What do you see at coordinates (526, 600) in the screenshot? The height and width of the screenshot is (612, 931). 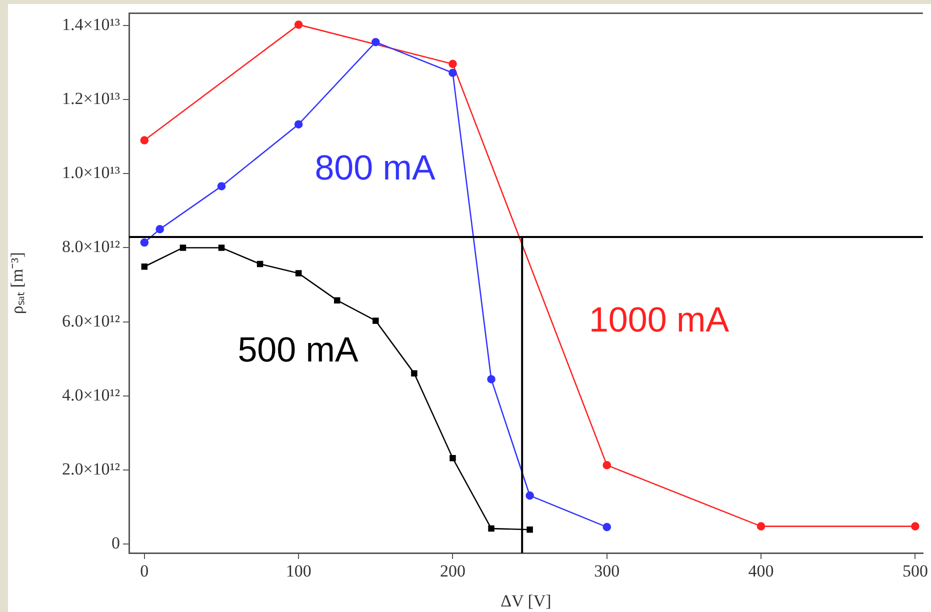 I see `x-axis-title: ΔV [V]` at bounding box center [526, 600].